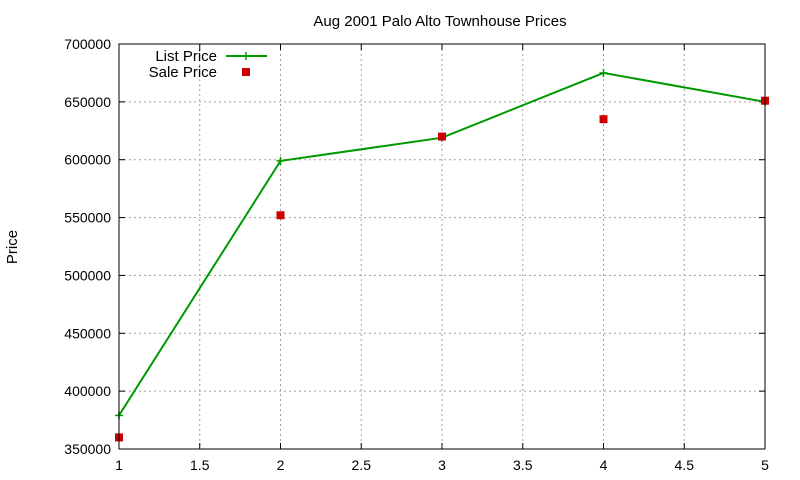 The height and width of the screenshot is (480, 800). Describe the element at coordinates (685, 465) in the screenshot. I see `x-tick-label: 4.5` at that location.